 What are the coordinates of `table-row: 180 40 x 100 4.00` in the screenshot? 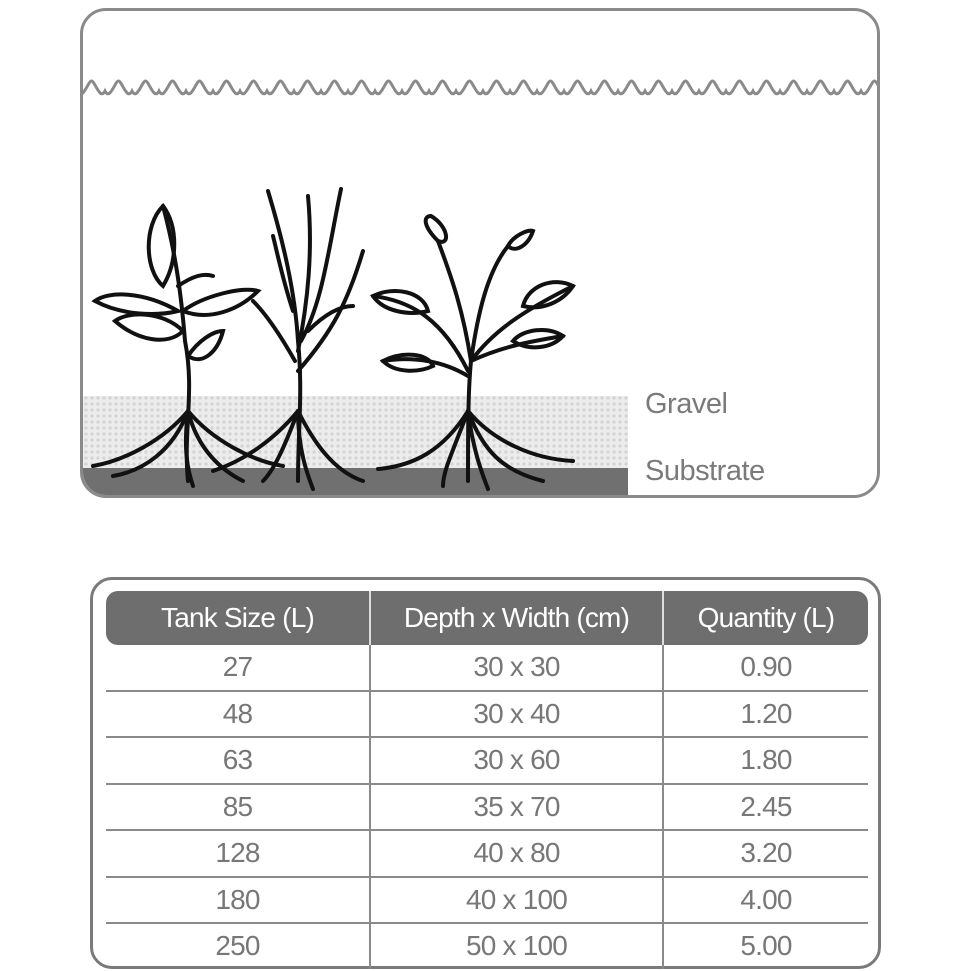 It's located at (487, 899).